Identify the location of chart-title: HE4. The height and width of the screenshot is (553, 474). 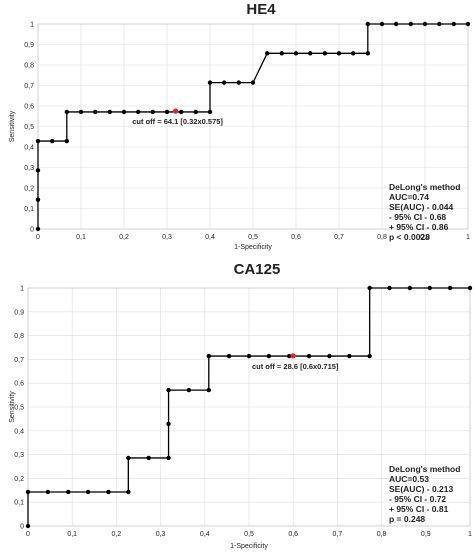
(261, 9).